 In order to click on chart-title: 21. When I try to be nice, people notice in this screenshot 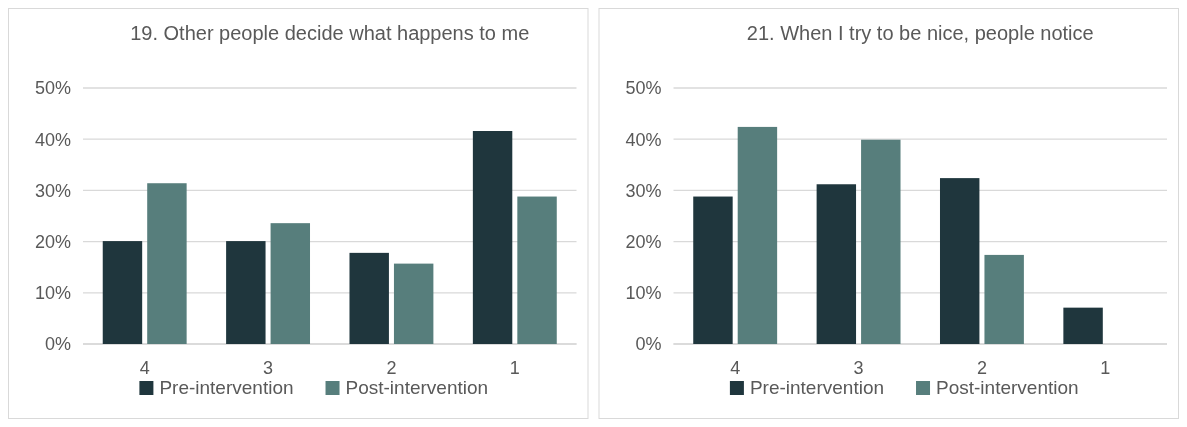, I will do `click(920, 33)`.